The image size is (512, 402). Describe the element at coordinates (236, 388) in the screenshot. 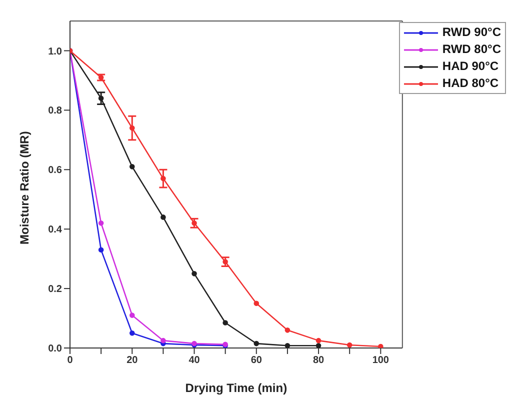

I see `x-axis-title: Drying Time (min)` at that location.